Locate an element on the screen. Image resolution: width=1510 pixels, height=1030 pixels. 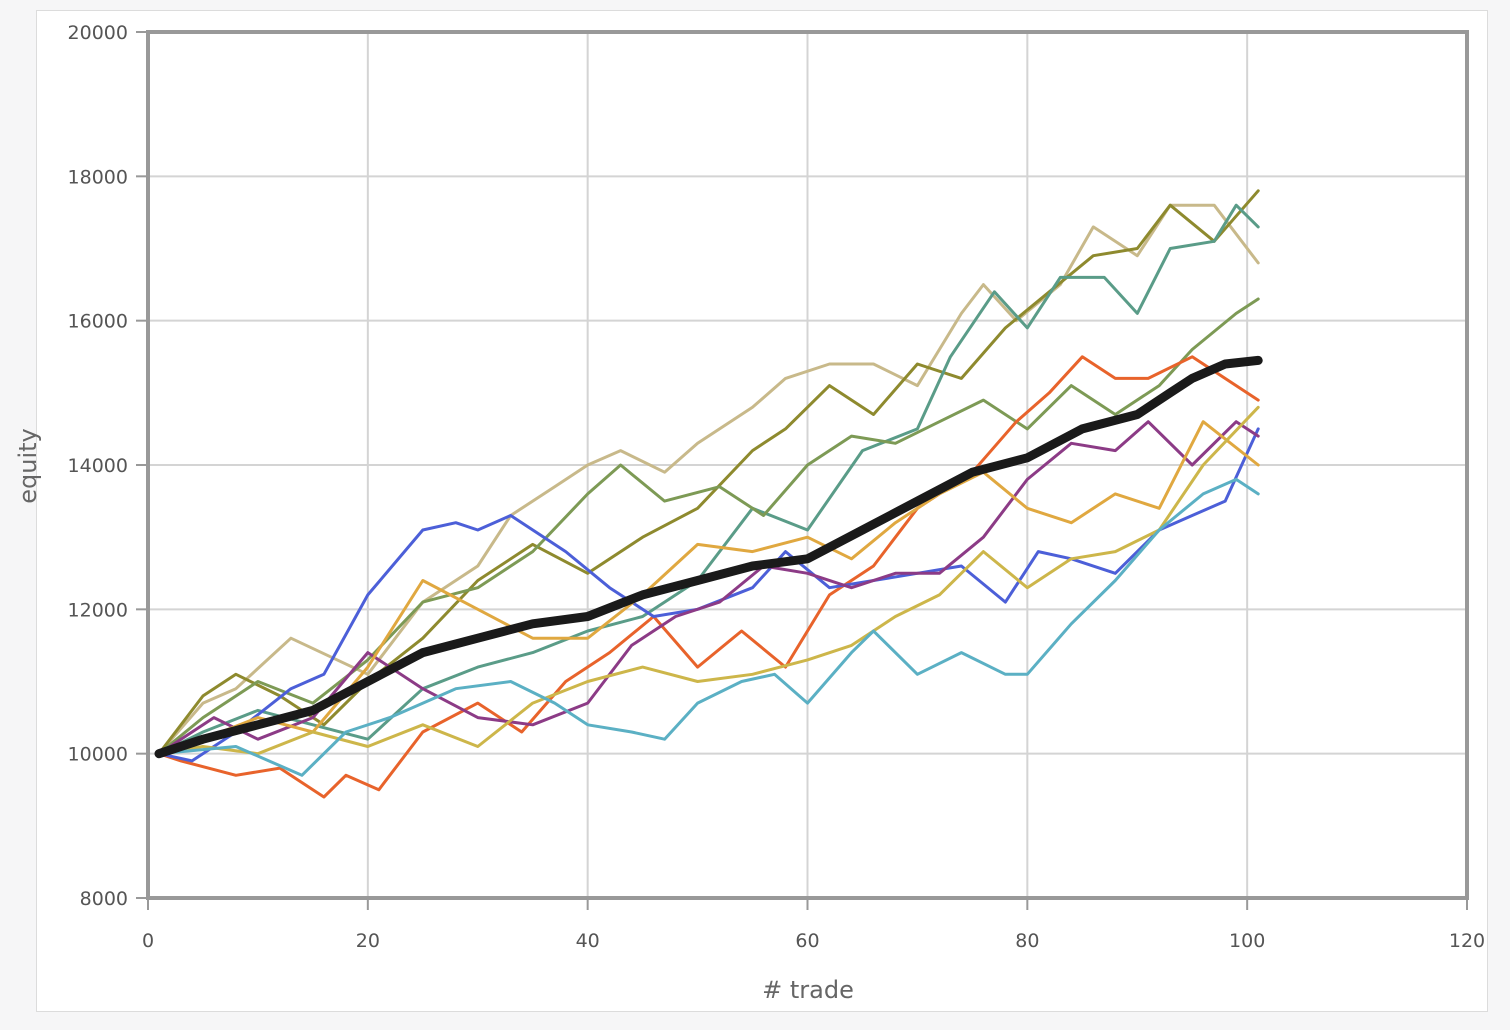
x-tick-label: 80 is located at coordinates (1027, 941).